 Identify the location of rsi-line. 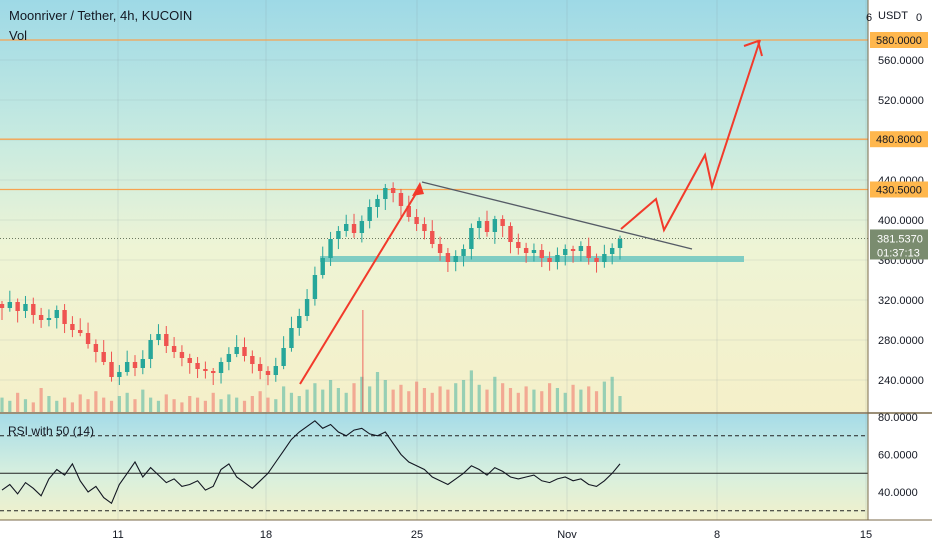
(311, 462).